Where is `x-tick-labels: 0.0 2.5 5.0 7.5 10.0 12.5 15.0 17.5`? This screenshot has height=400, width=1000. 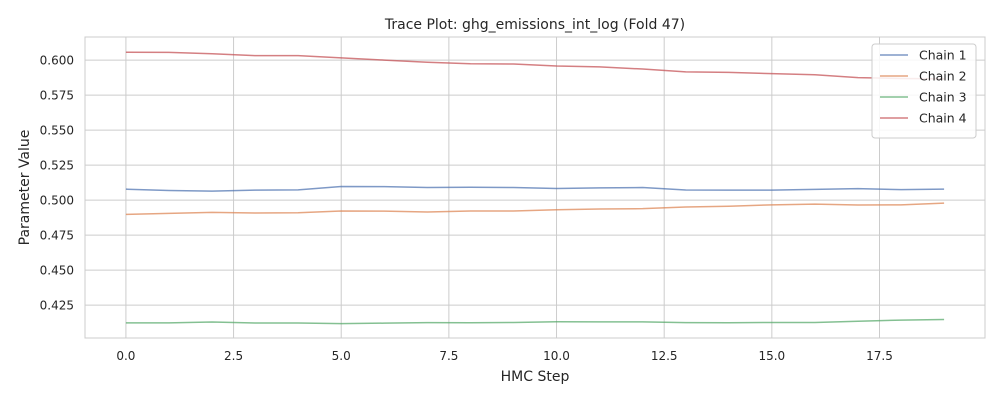 x-tick-labels: 0.0 2.5 5.0 7.5 10.0 12.5 15.0 17.5 is located at coordinates (504, 356).